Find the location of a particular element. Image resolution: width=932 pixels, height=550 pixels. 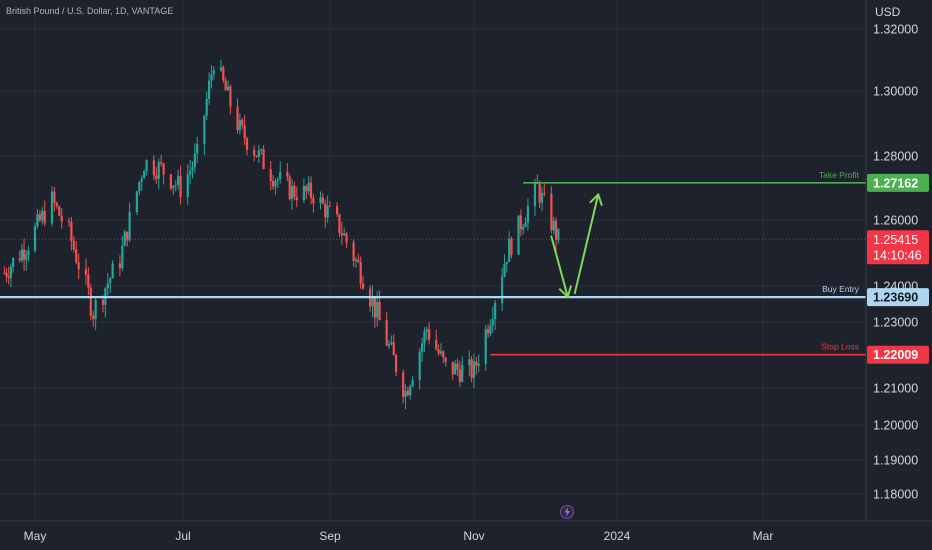

y-tick-label: 1.28000 is located at coordinates (895, 157).